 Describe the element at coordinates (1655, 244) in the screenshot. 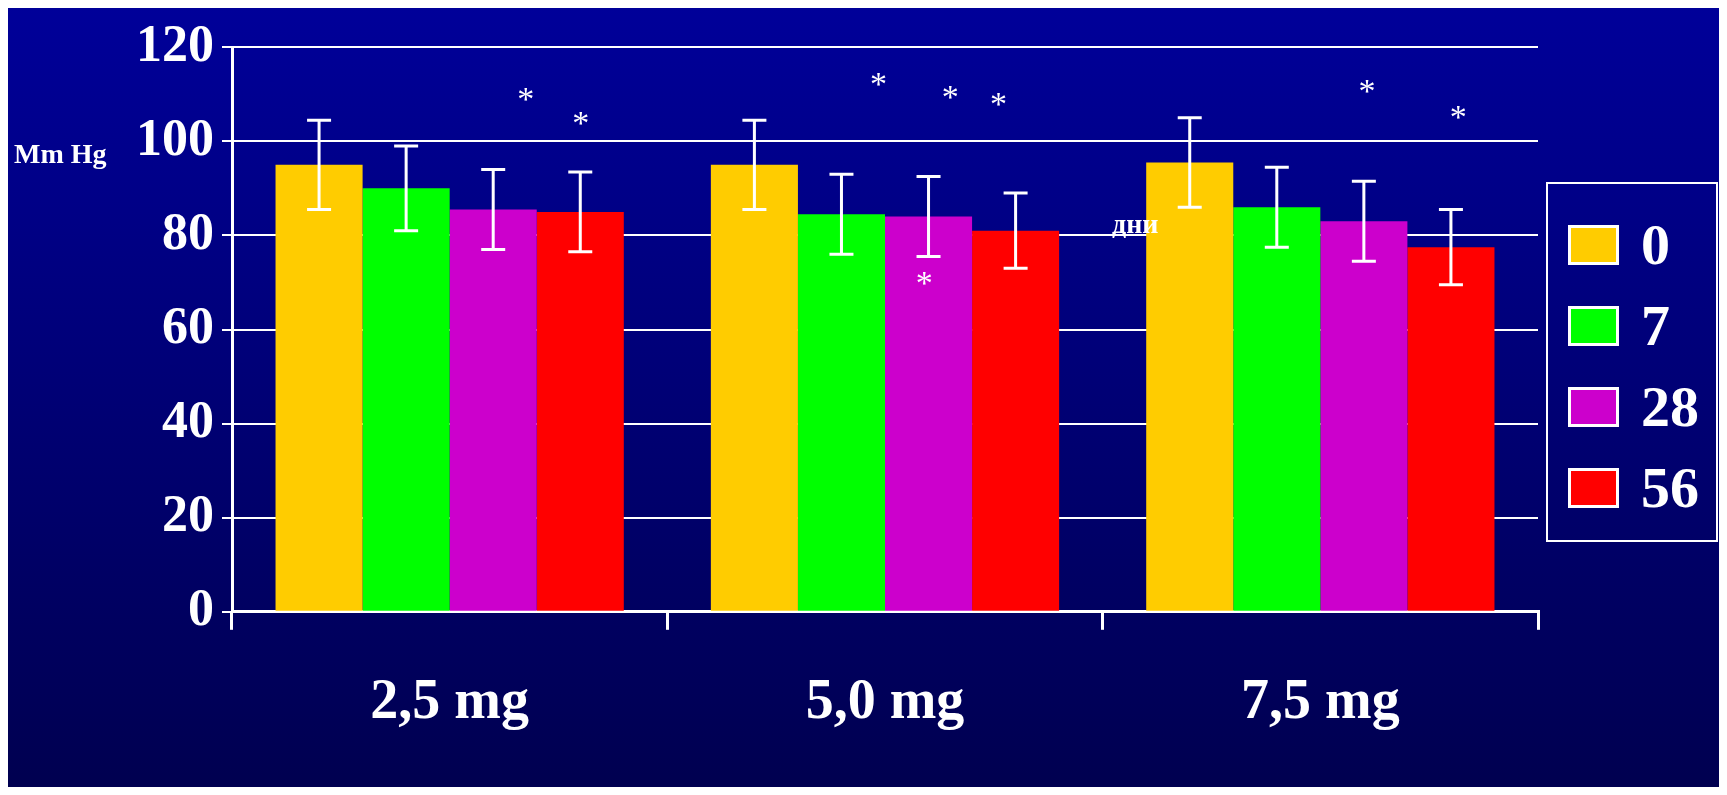

I see `text: 0` at that location.